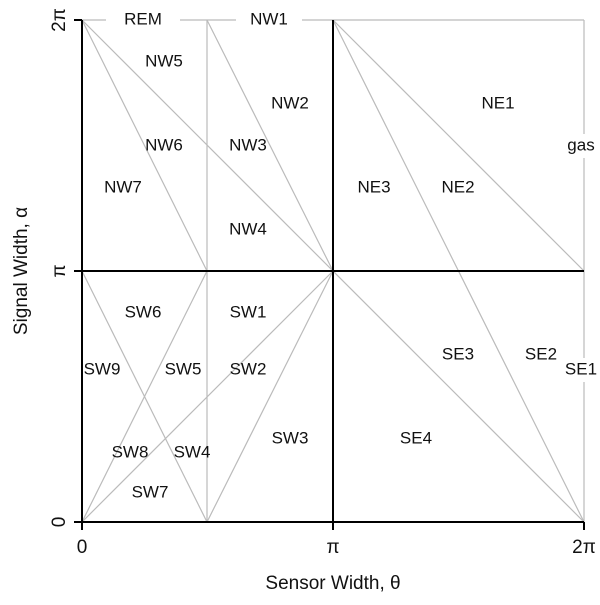  I want to click on region-label: SE3, so click(458, 353).